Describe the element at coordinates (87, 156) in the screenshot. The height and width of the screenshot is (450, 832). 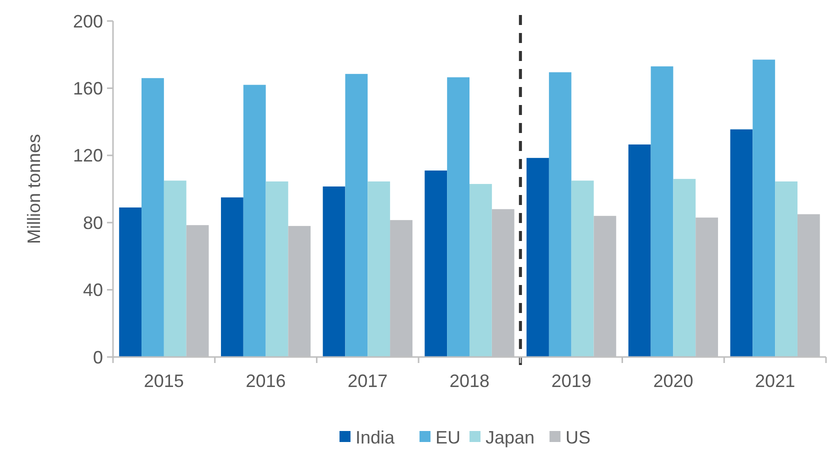
I see `y-tick-label: 120` at that location.